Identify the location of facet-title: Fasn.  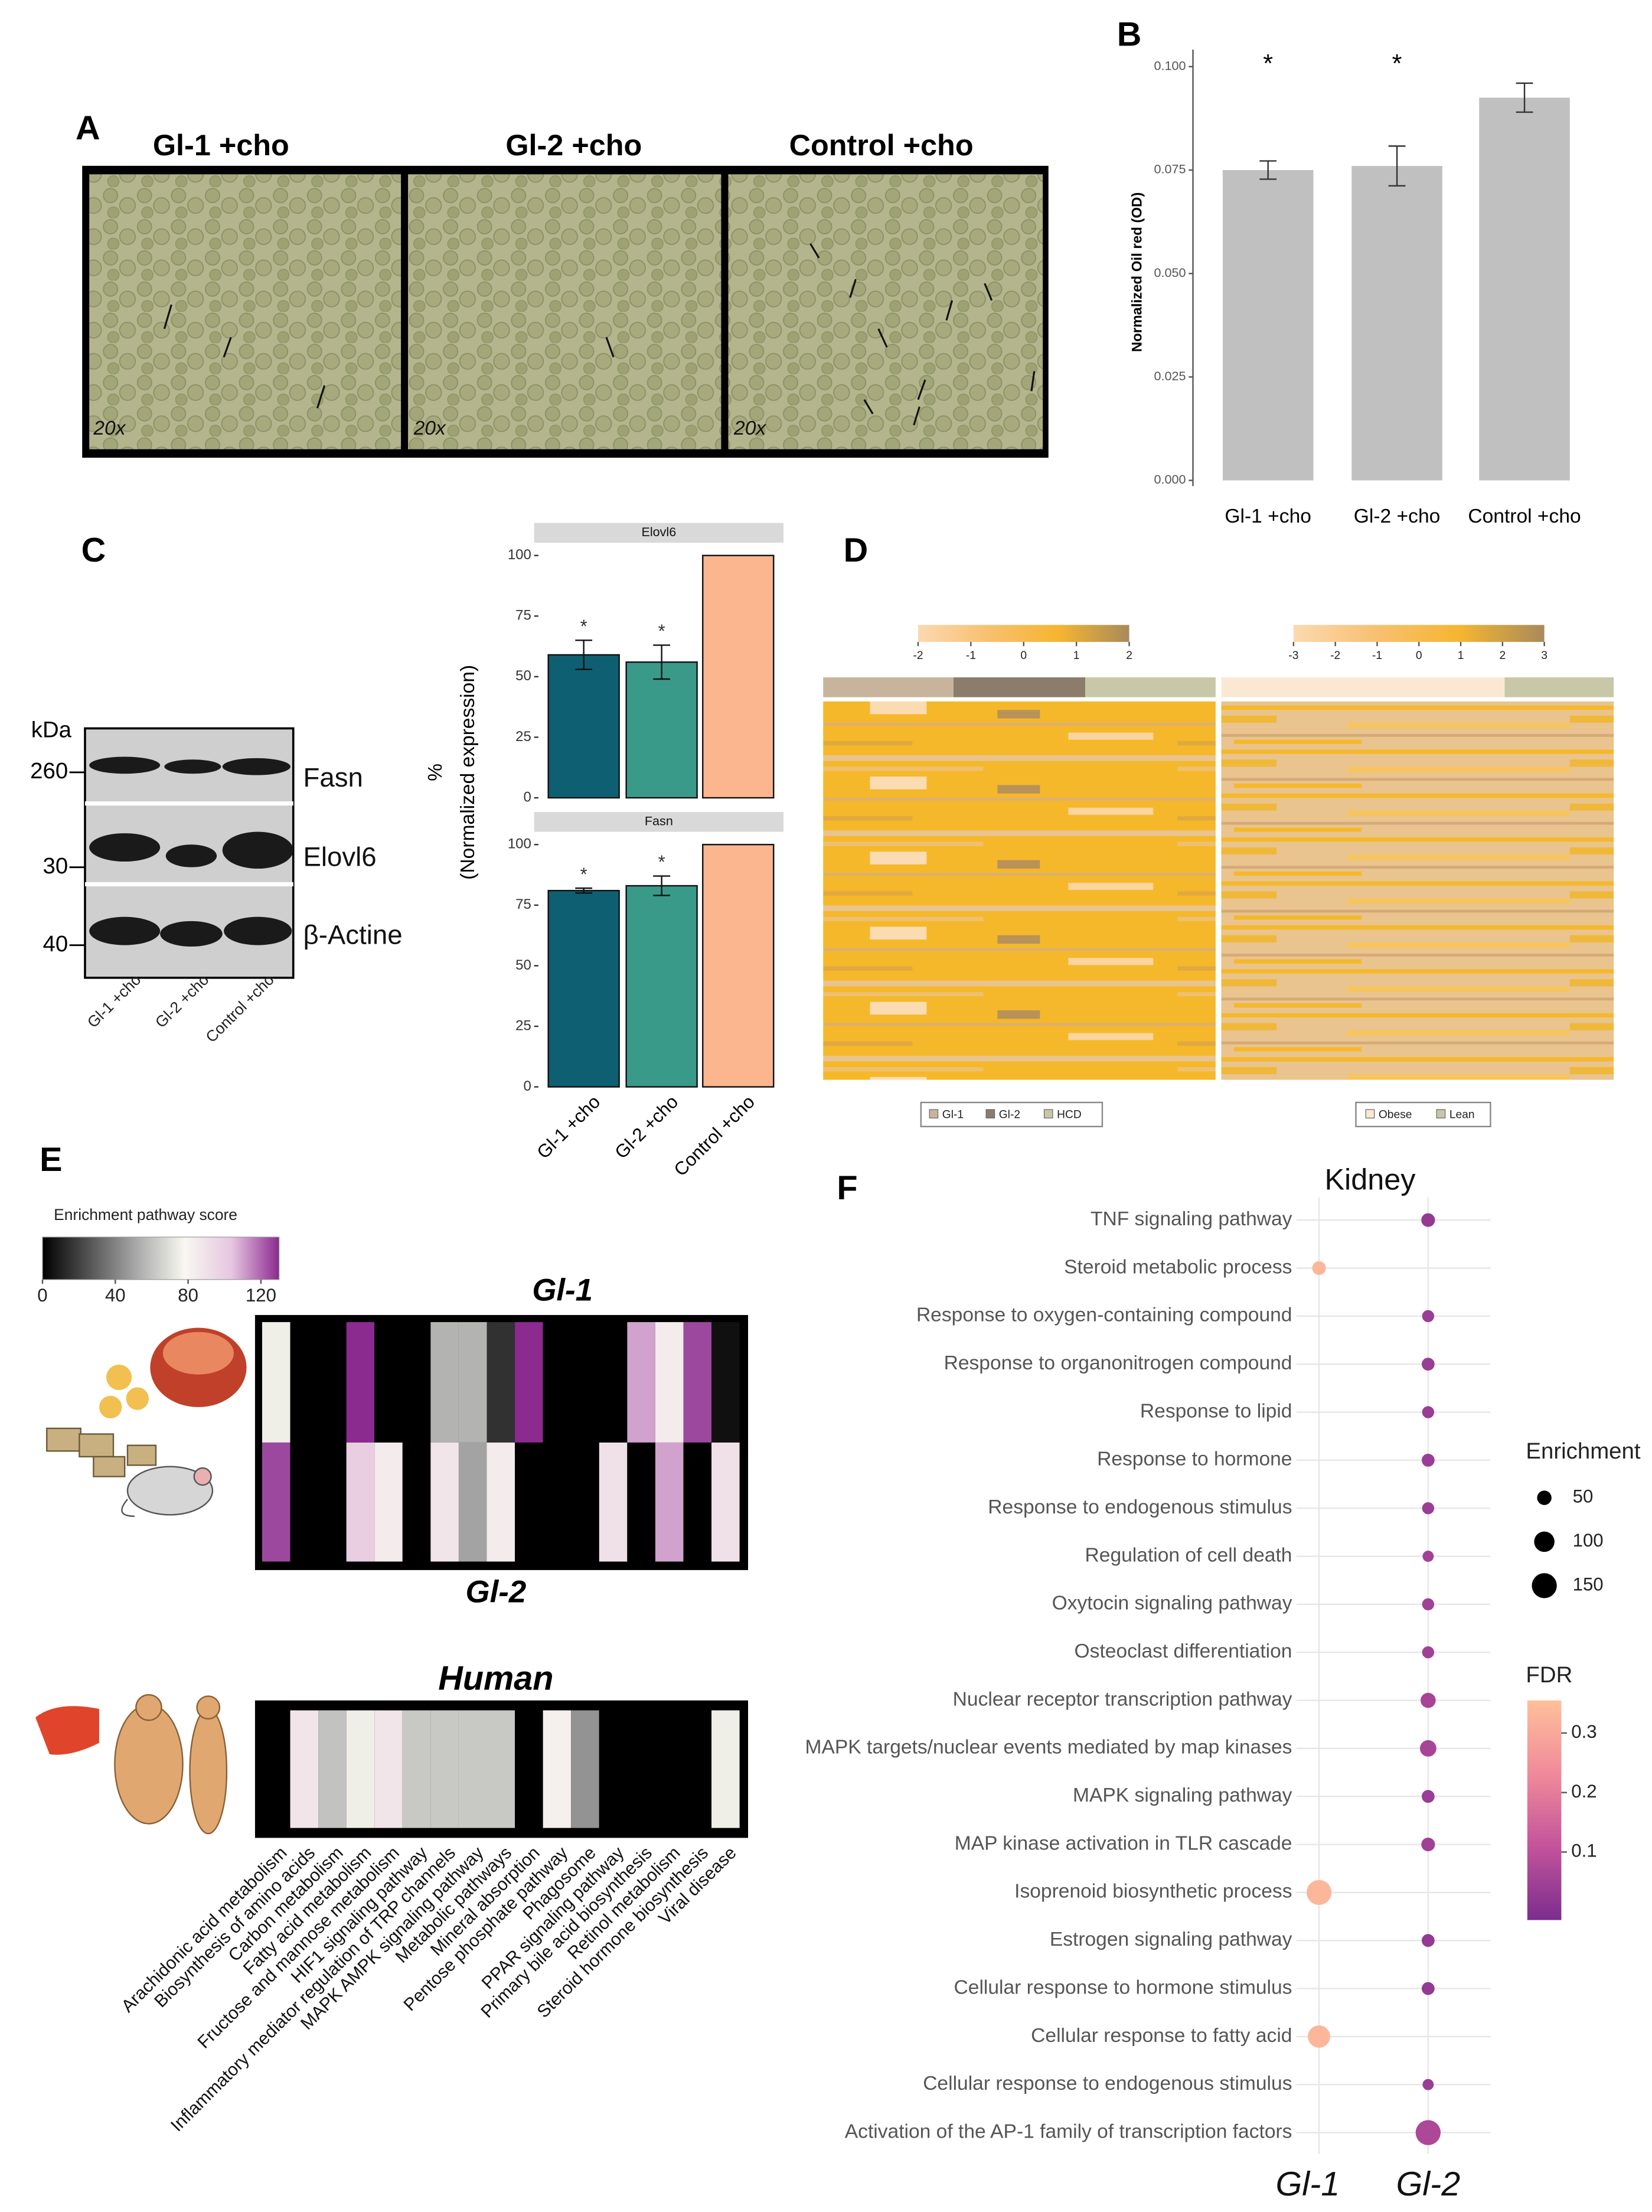
(659, 821).